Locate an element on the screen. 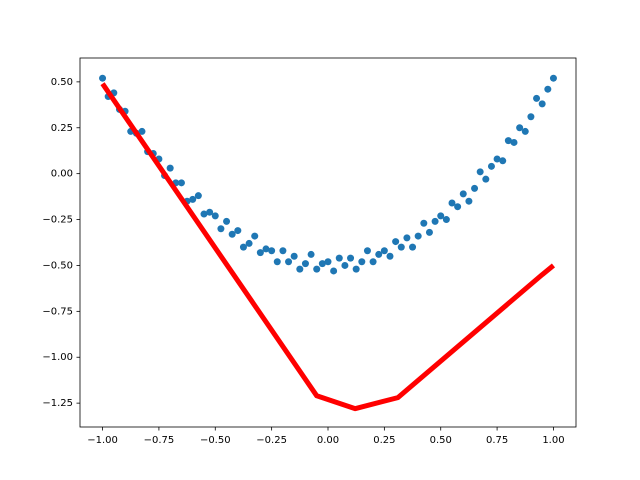  x-tick-label: −0.50 is located at coordinates (215, 440).